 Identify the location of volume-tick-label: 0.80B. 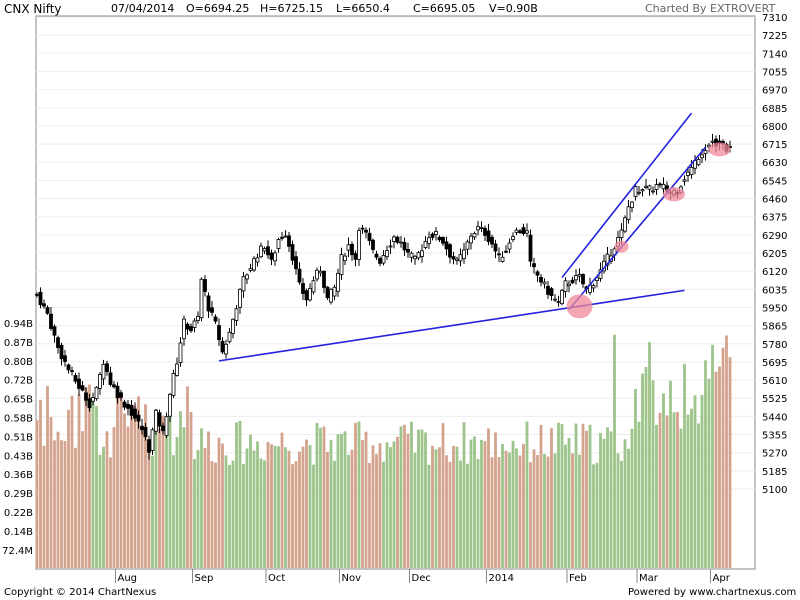
(18, 362).